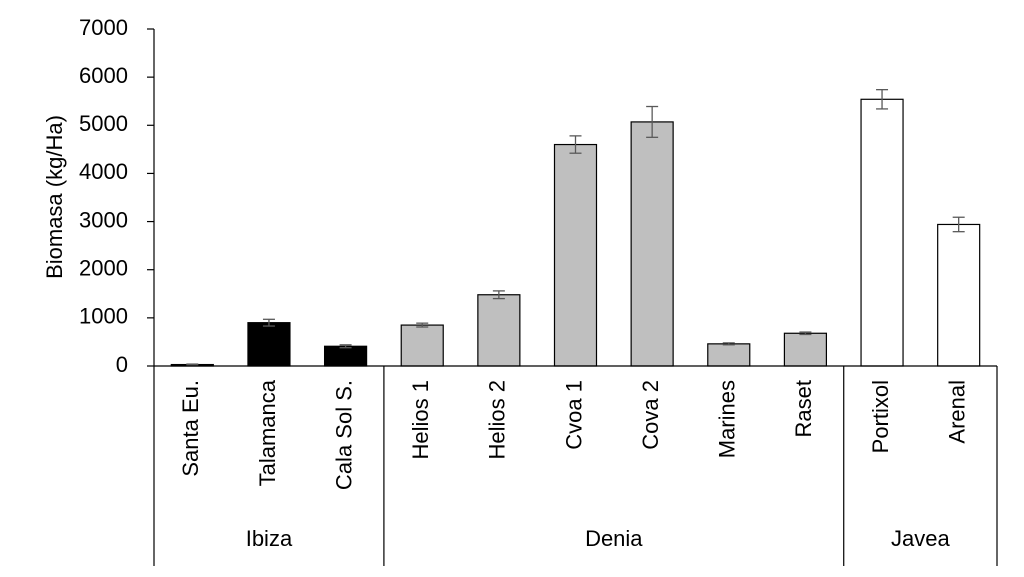 Image resolution: width=1024 pixels, height=577 pixels. I want to click on x-tick-label: Helios 2, so click(497, 419).